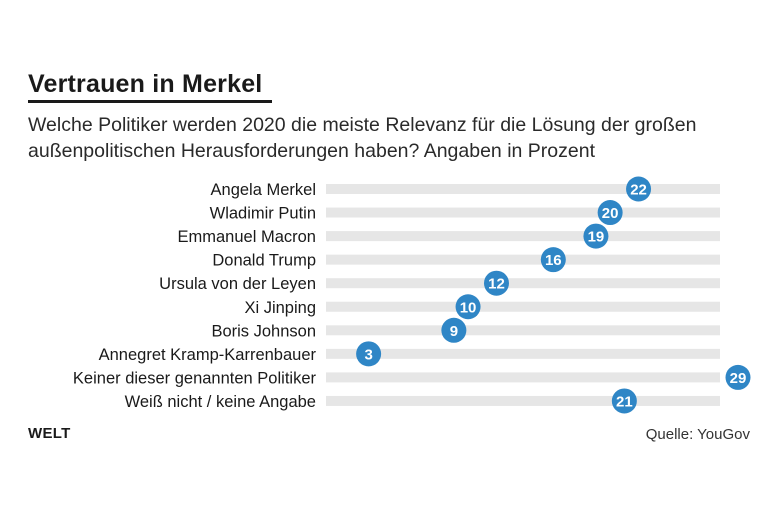 The image size is (780, 520). Describe the element at coordinates (263, 331) in the screenshot. I see `category-label: Boris Johnson` at that location.